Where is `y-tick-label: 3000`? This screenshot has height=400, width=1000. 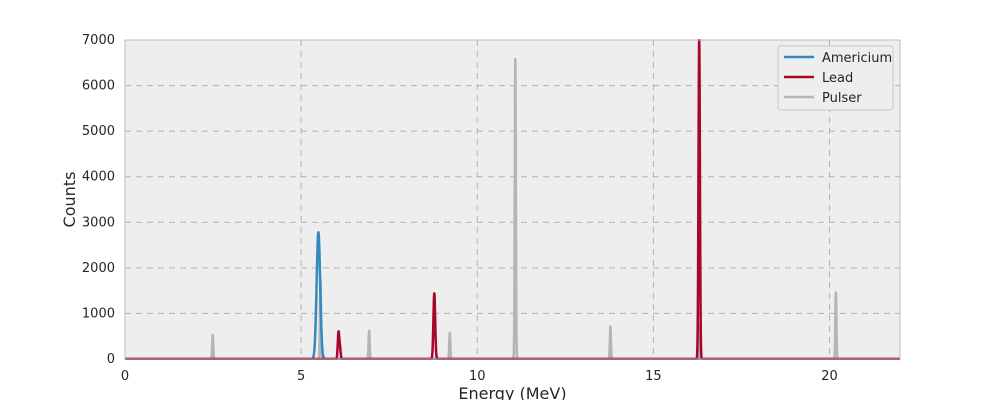
y-tick-label: 3000 is located at coordinates (98, 222).